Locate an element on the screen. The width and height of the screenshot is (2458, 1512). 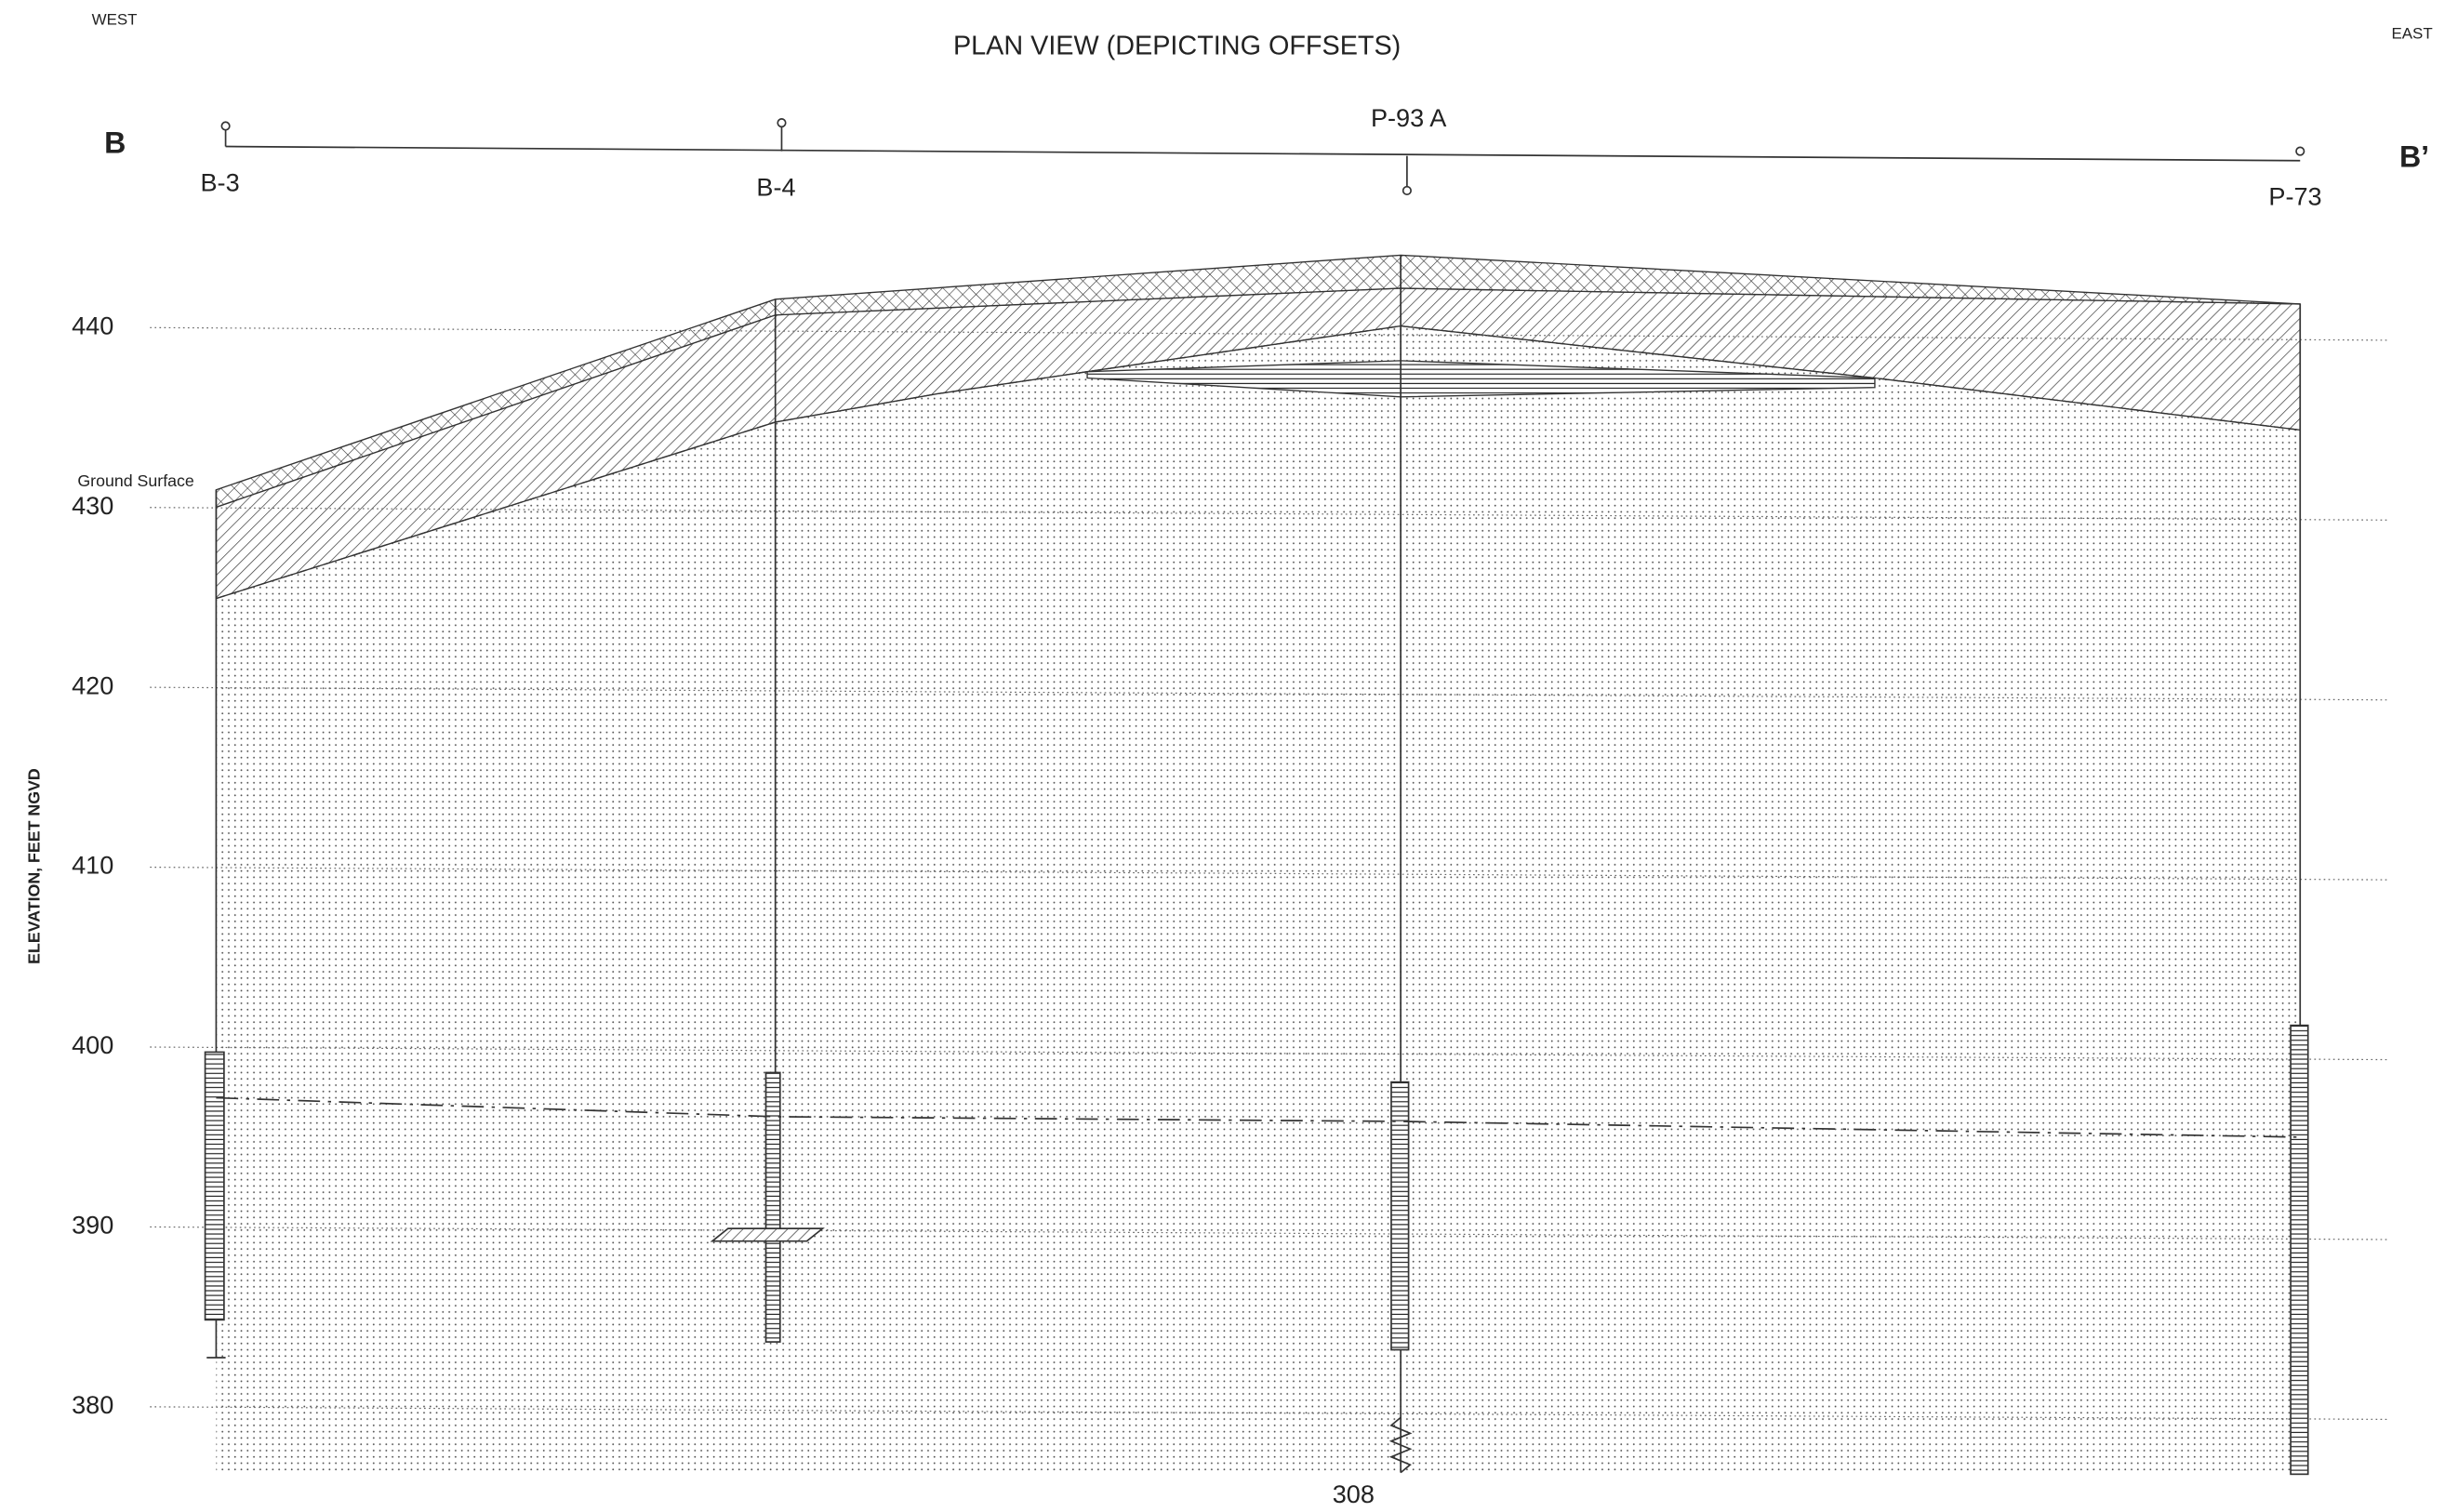
east-label: EAST is located at coordinates (2411, 34).